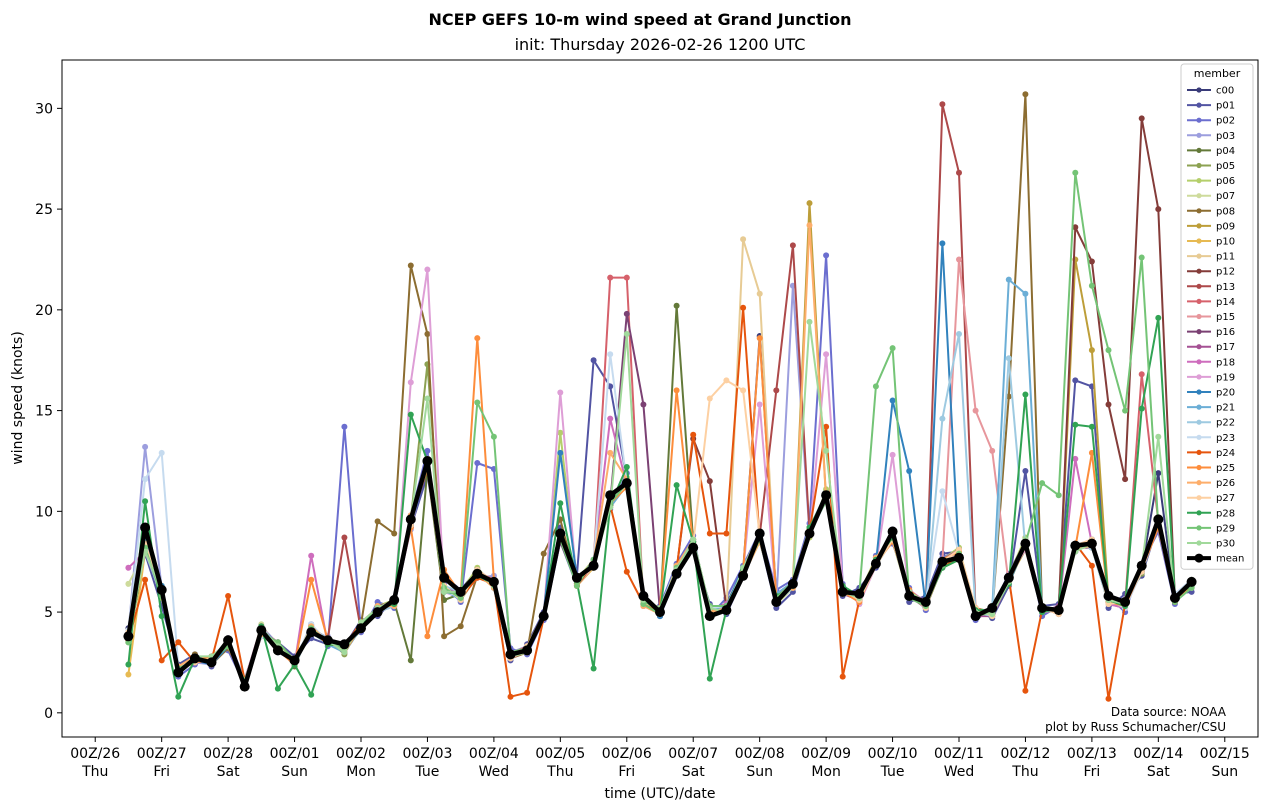 This screenshot has height=812, width=1273. I want to click on data-point-p13, so click(344, 537).